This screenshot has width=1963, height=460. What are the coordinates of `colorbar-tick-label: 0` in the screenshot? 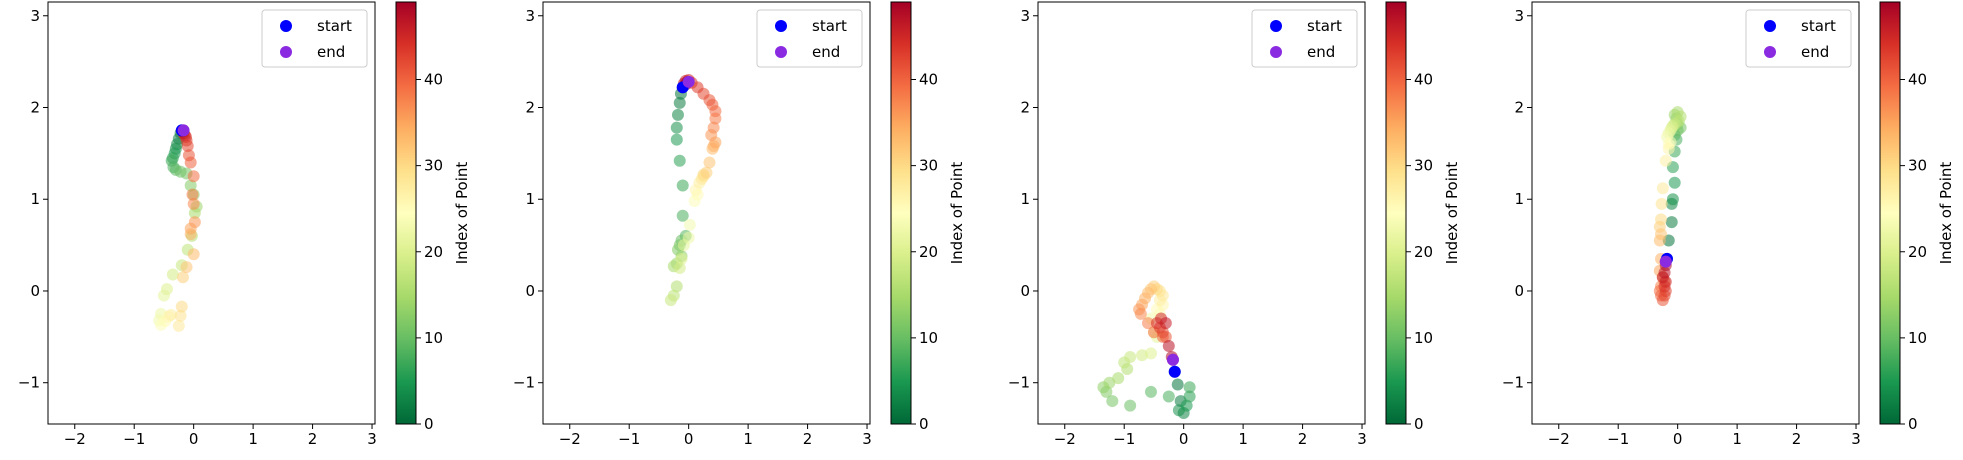 It's located at (1419, 424).